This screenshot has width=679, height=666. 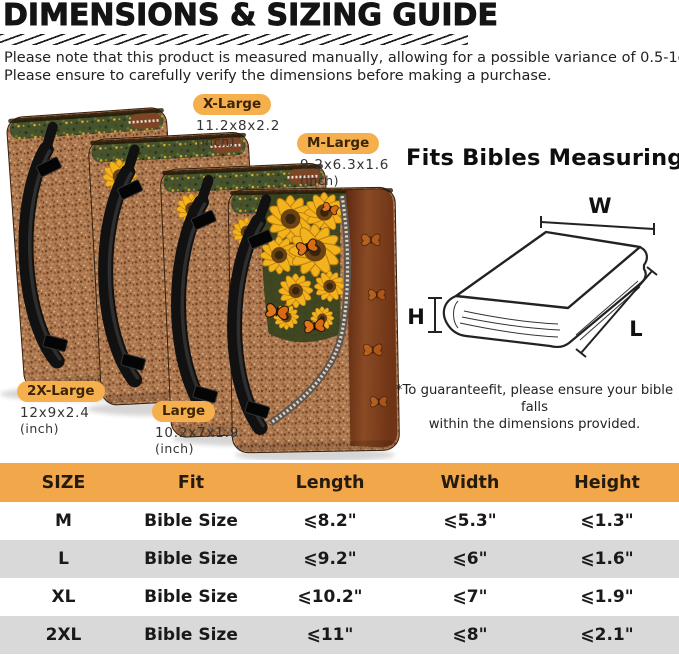 I want to click on size-badge-x-large: X-Large, so click(x=232, y=104).